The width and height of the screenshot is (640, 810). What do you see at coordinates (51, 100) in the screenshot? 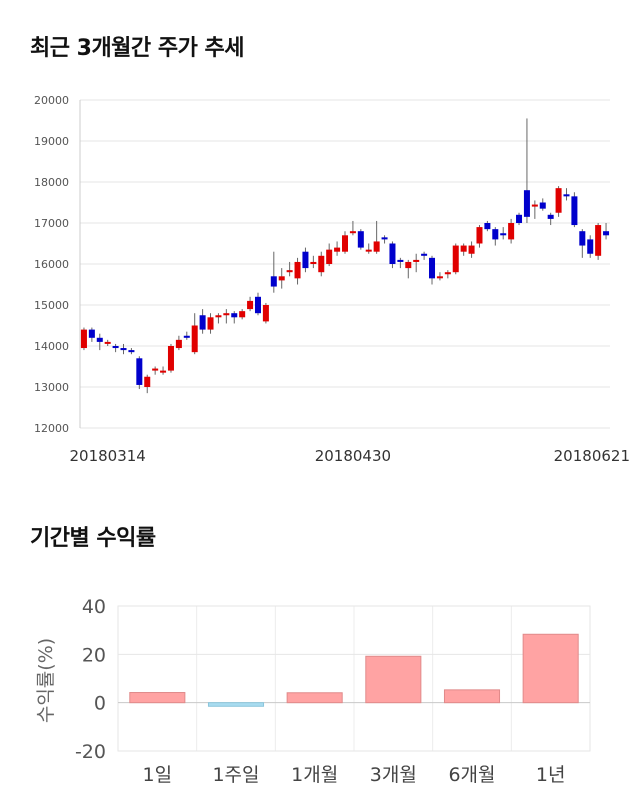
I see `y-tick-label: 20000` at bounding box center [51, 100].